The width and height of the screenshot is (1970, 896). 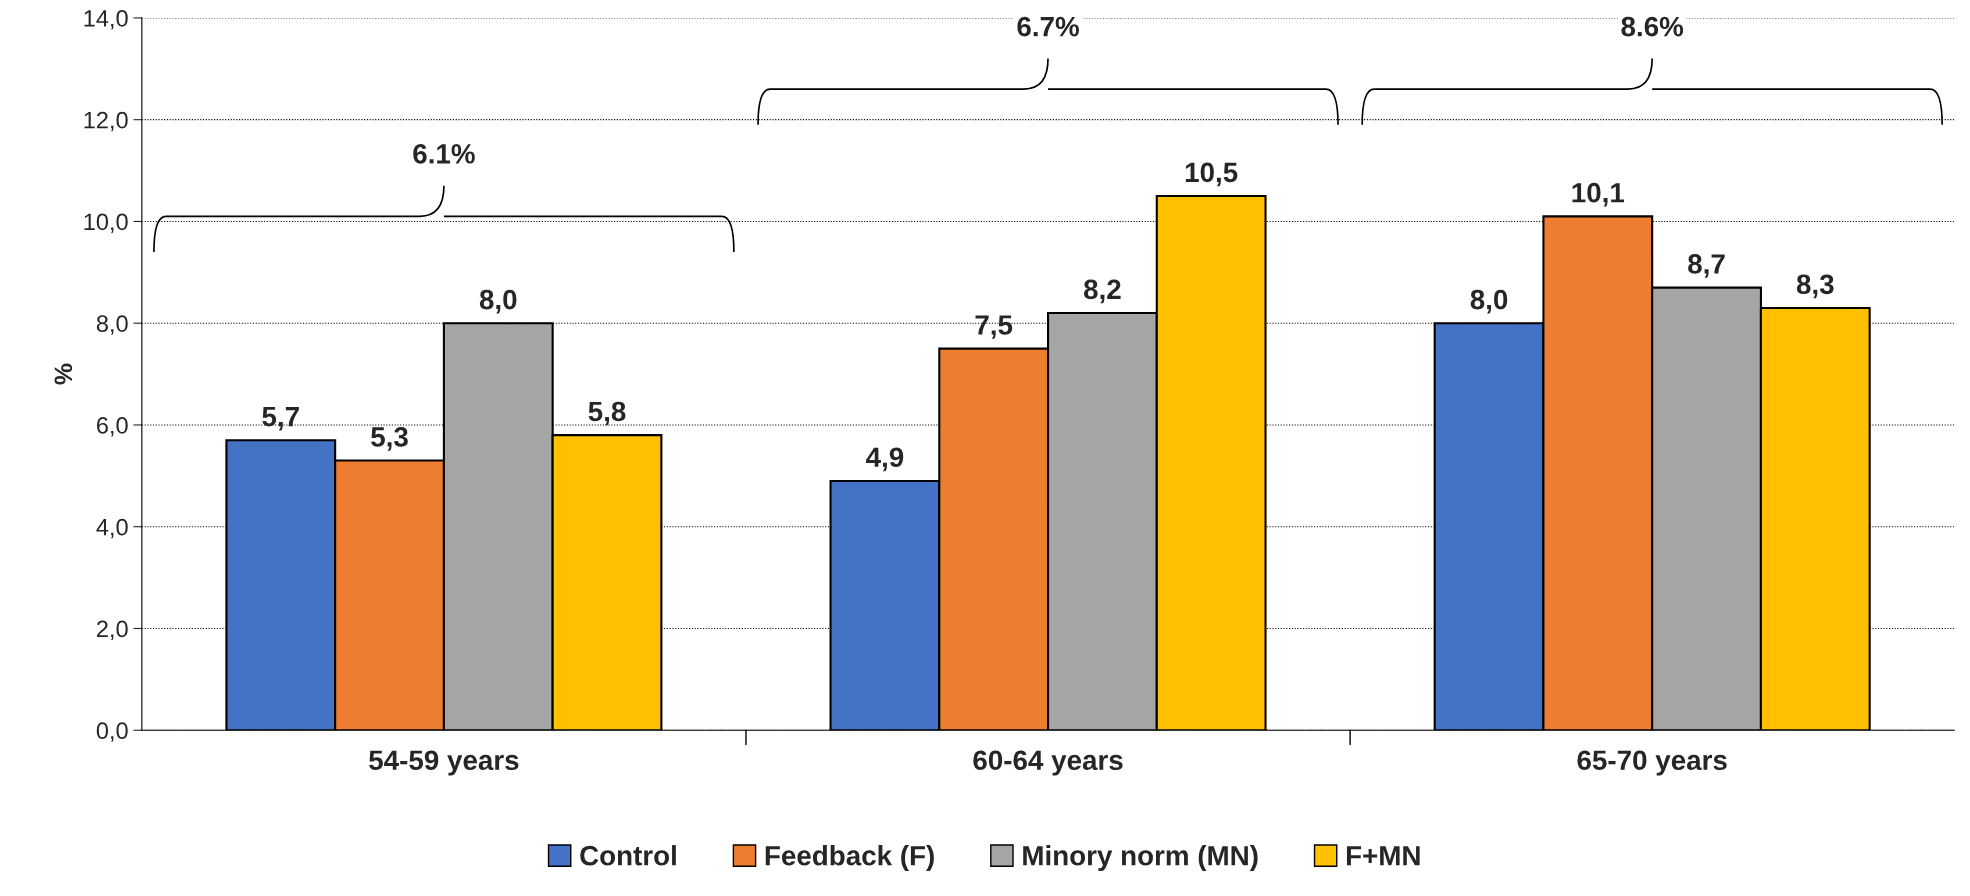 What do you see at coordinates (1383, 856) in the screenshot?
I see `legend-label: F+MN` at bounding box center [1383, 856].